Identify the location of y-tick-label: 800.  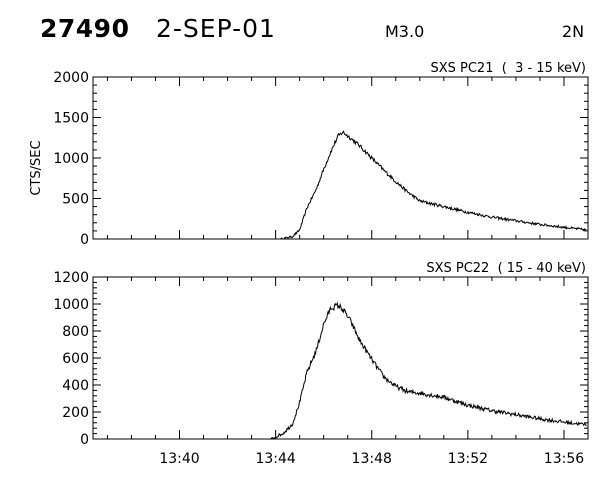
(75, 332).